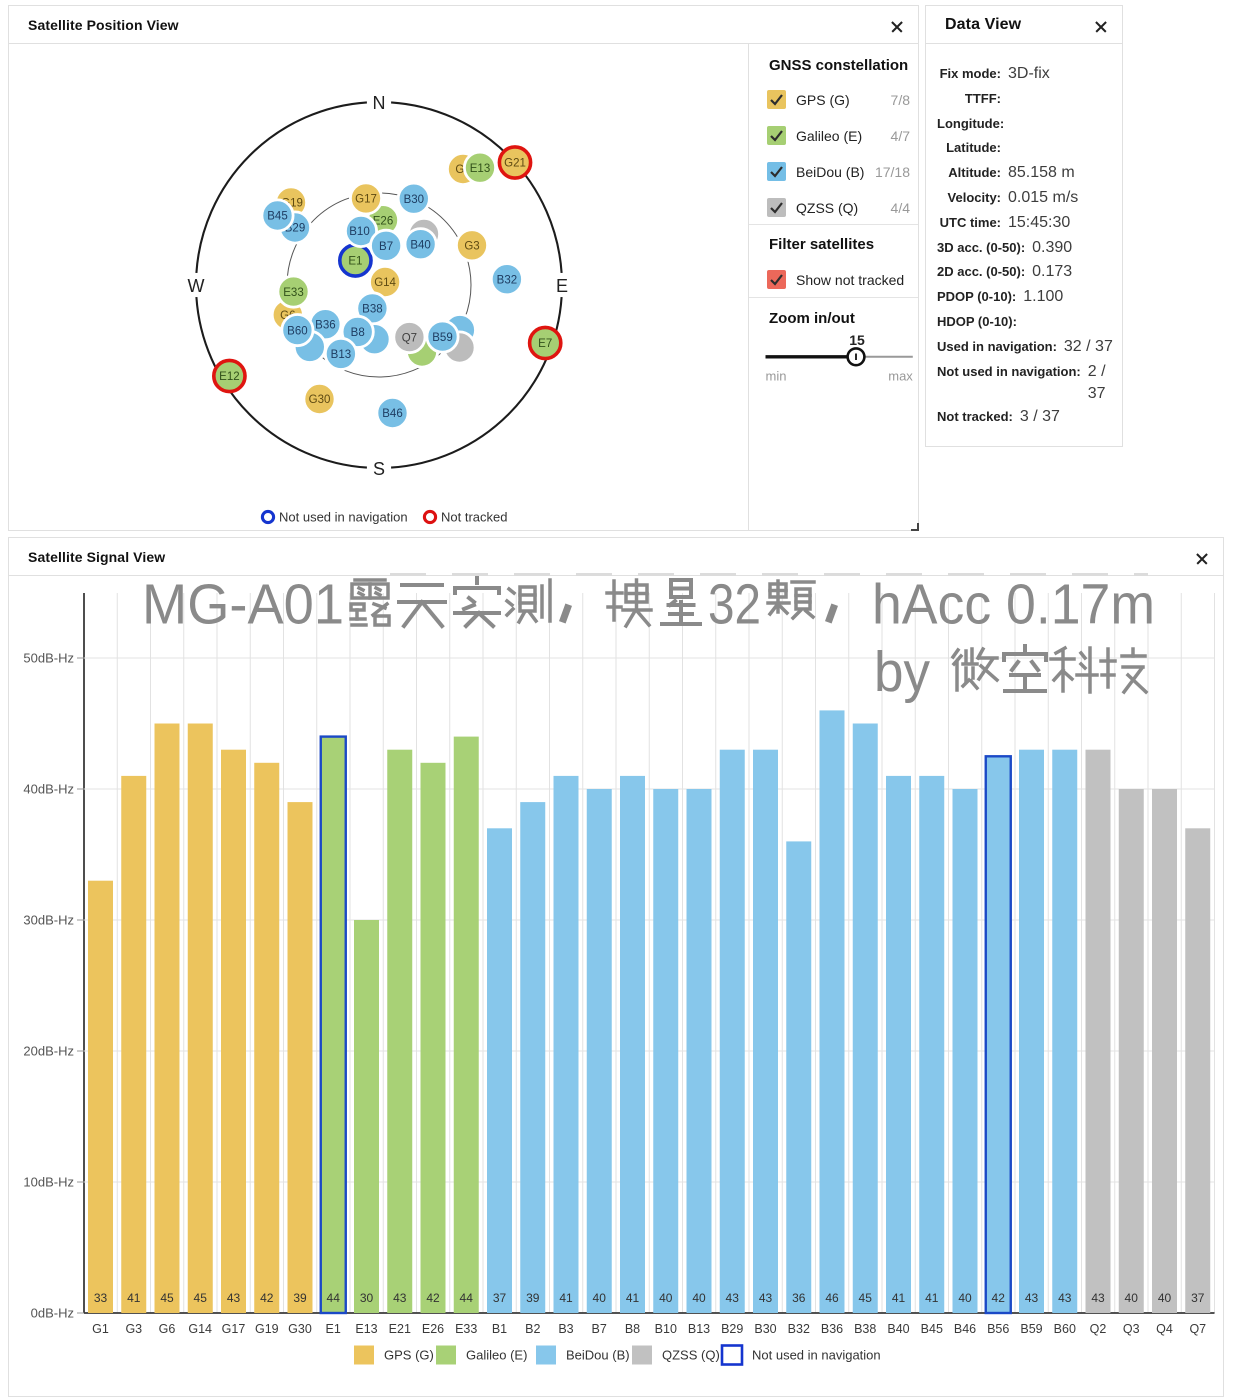 Image resolution: width=1237 pixels, height=1397 pixels. I want to click on svg-text: Q4, so click(1164, 1329).